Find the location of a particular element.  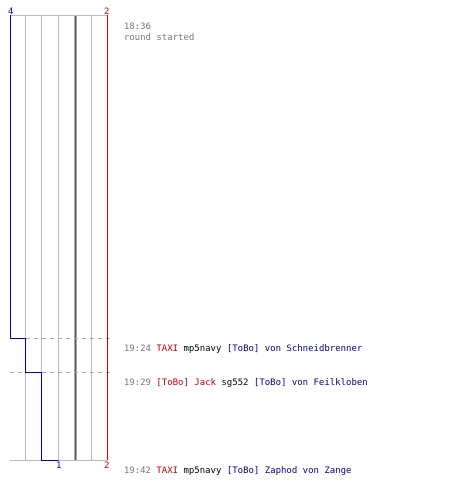

log-time: 19:42 is located at coordinates (137, 471).